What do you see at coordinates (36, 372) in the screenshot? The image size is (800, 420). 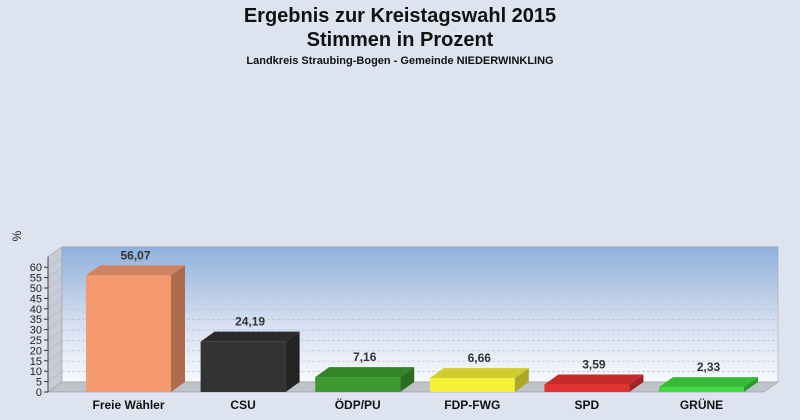 I see `y-tick-label: 10` at bounding box center [36, 372].